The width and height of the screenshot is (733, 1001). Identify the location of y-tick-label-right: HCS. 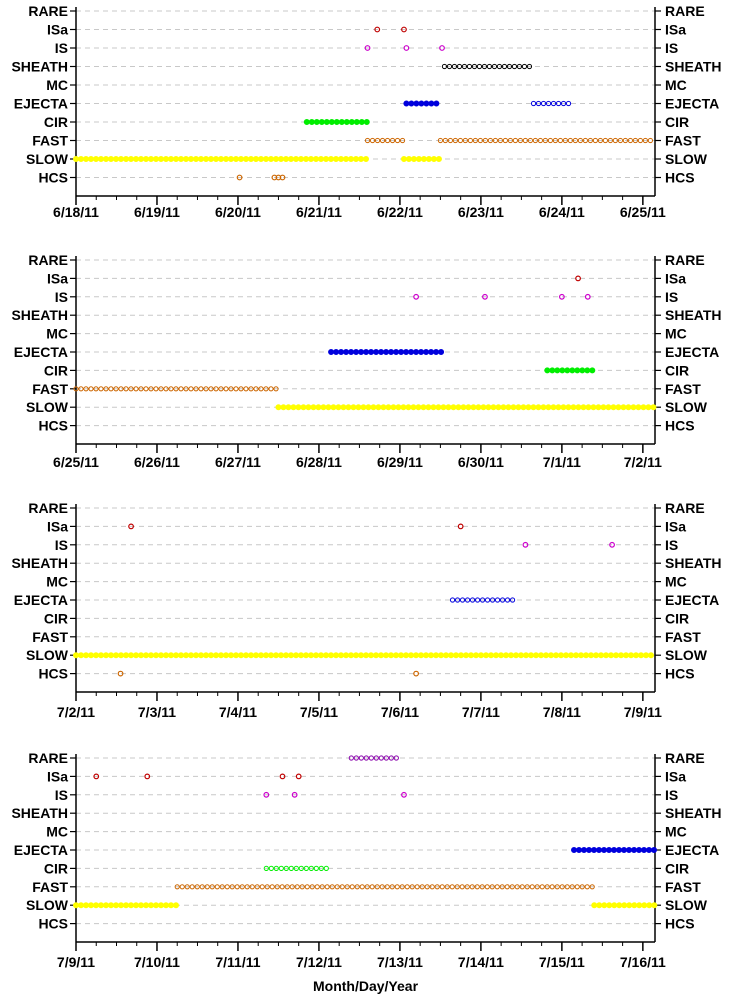
(680, 674).